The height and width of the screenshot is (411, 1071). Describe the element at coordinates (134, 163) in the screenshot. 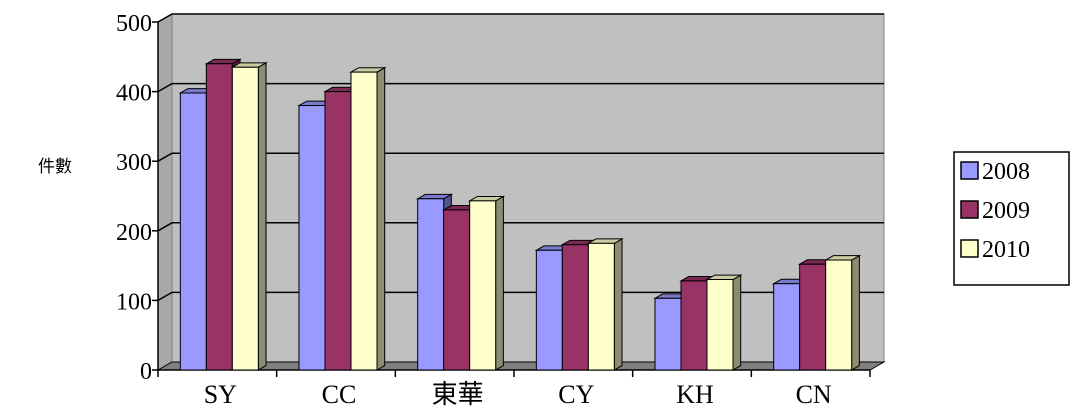

I see `y-tick-label: 300` at that location.